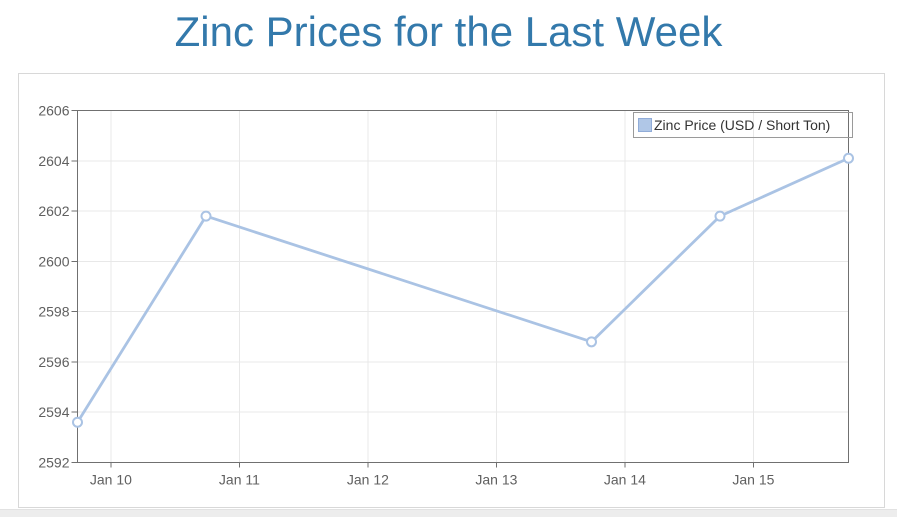 This screenshot has width=897, height=517. I want to click on y-tick-label: 2596, so click(53, 362).